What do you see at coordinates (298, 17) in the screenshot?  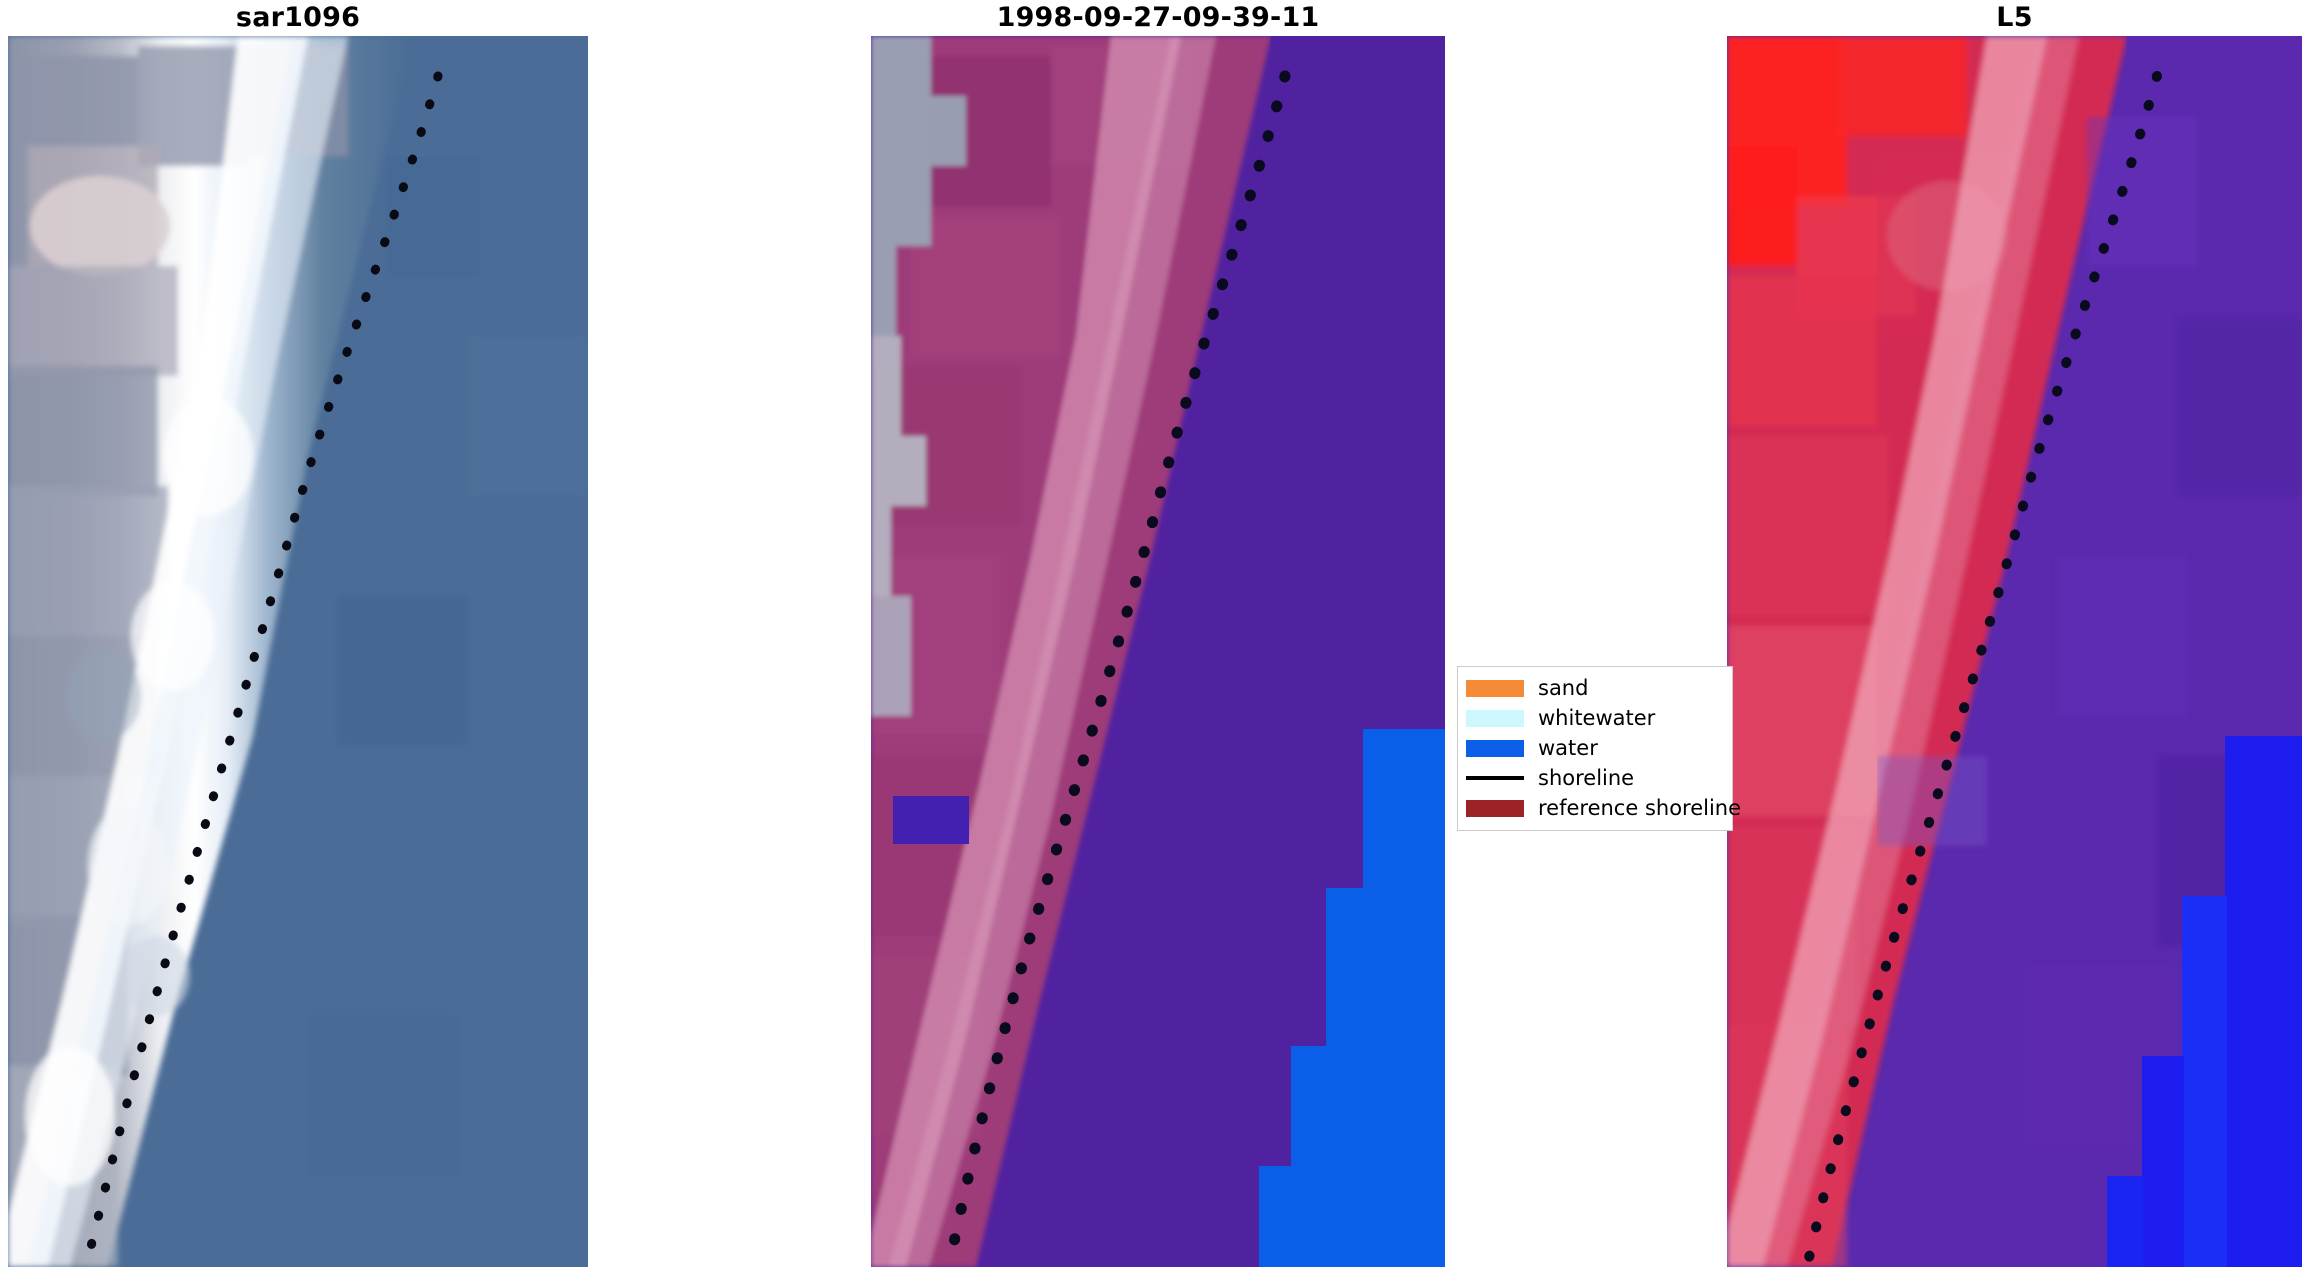 I see `panel-title-sar: sar1096` at bounding box center [298, 17].